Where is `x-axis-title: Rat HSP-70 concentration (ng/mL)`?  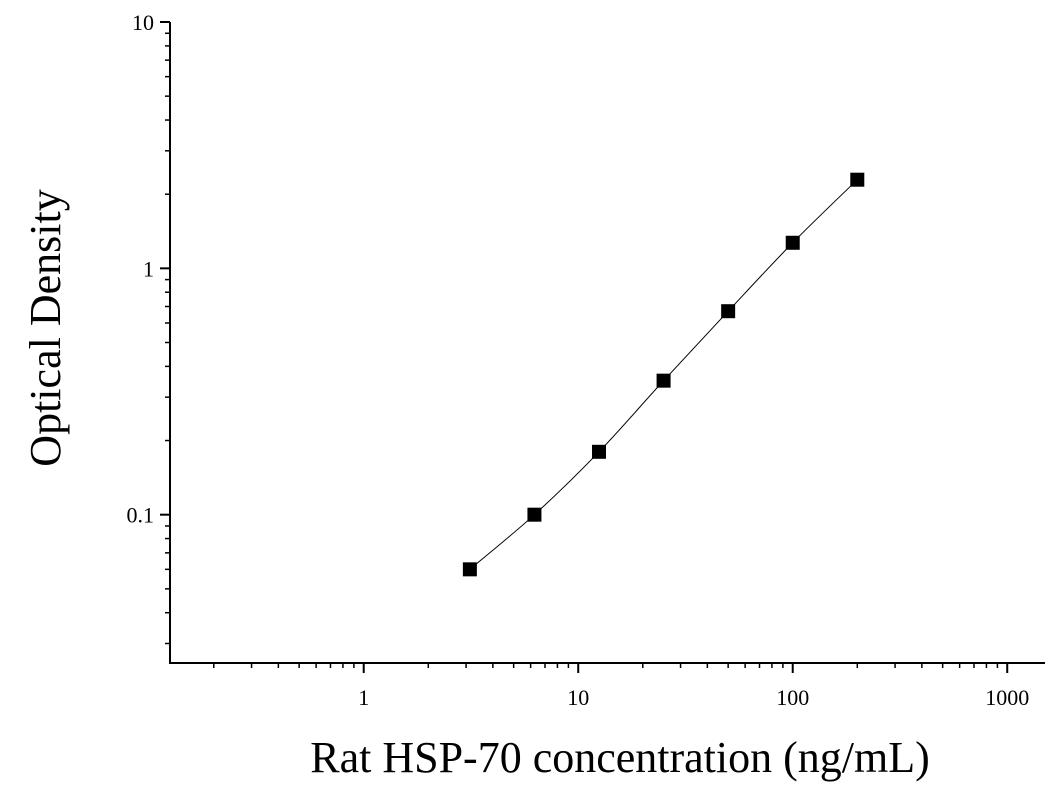
x-axis-title: Rat HSP-70 concentration (ng/mL) is located at coordinates (620, 757).